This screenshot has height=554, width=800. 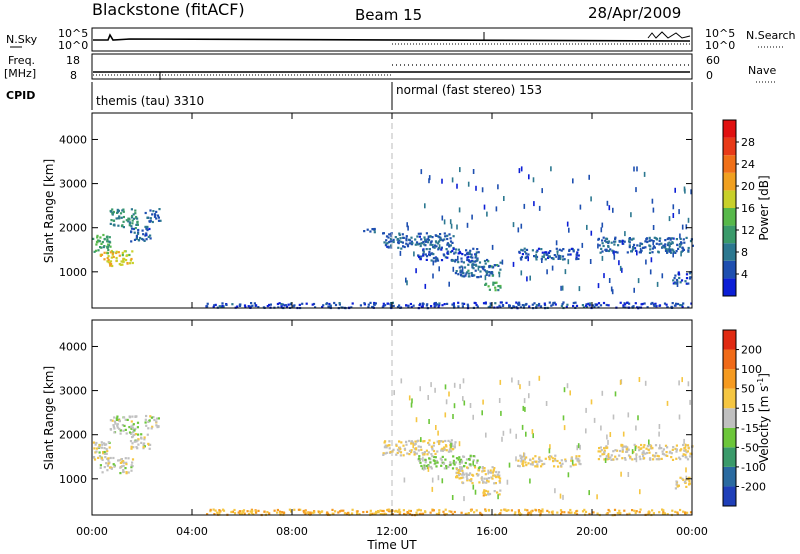 What do you see at coordinates (392, 37) in the screenshot?
I see `nsky-trace` at bounding box center [392, 37].